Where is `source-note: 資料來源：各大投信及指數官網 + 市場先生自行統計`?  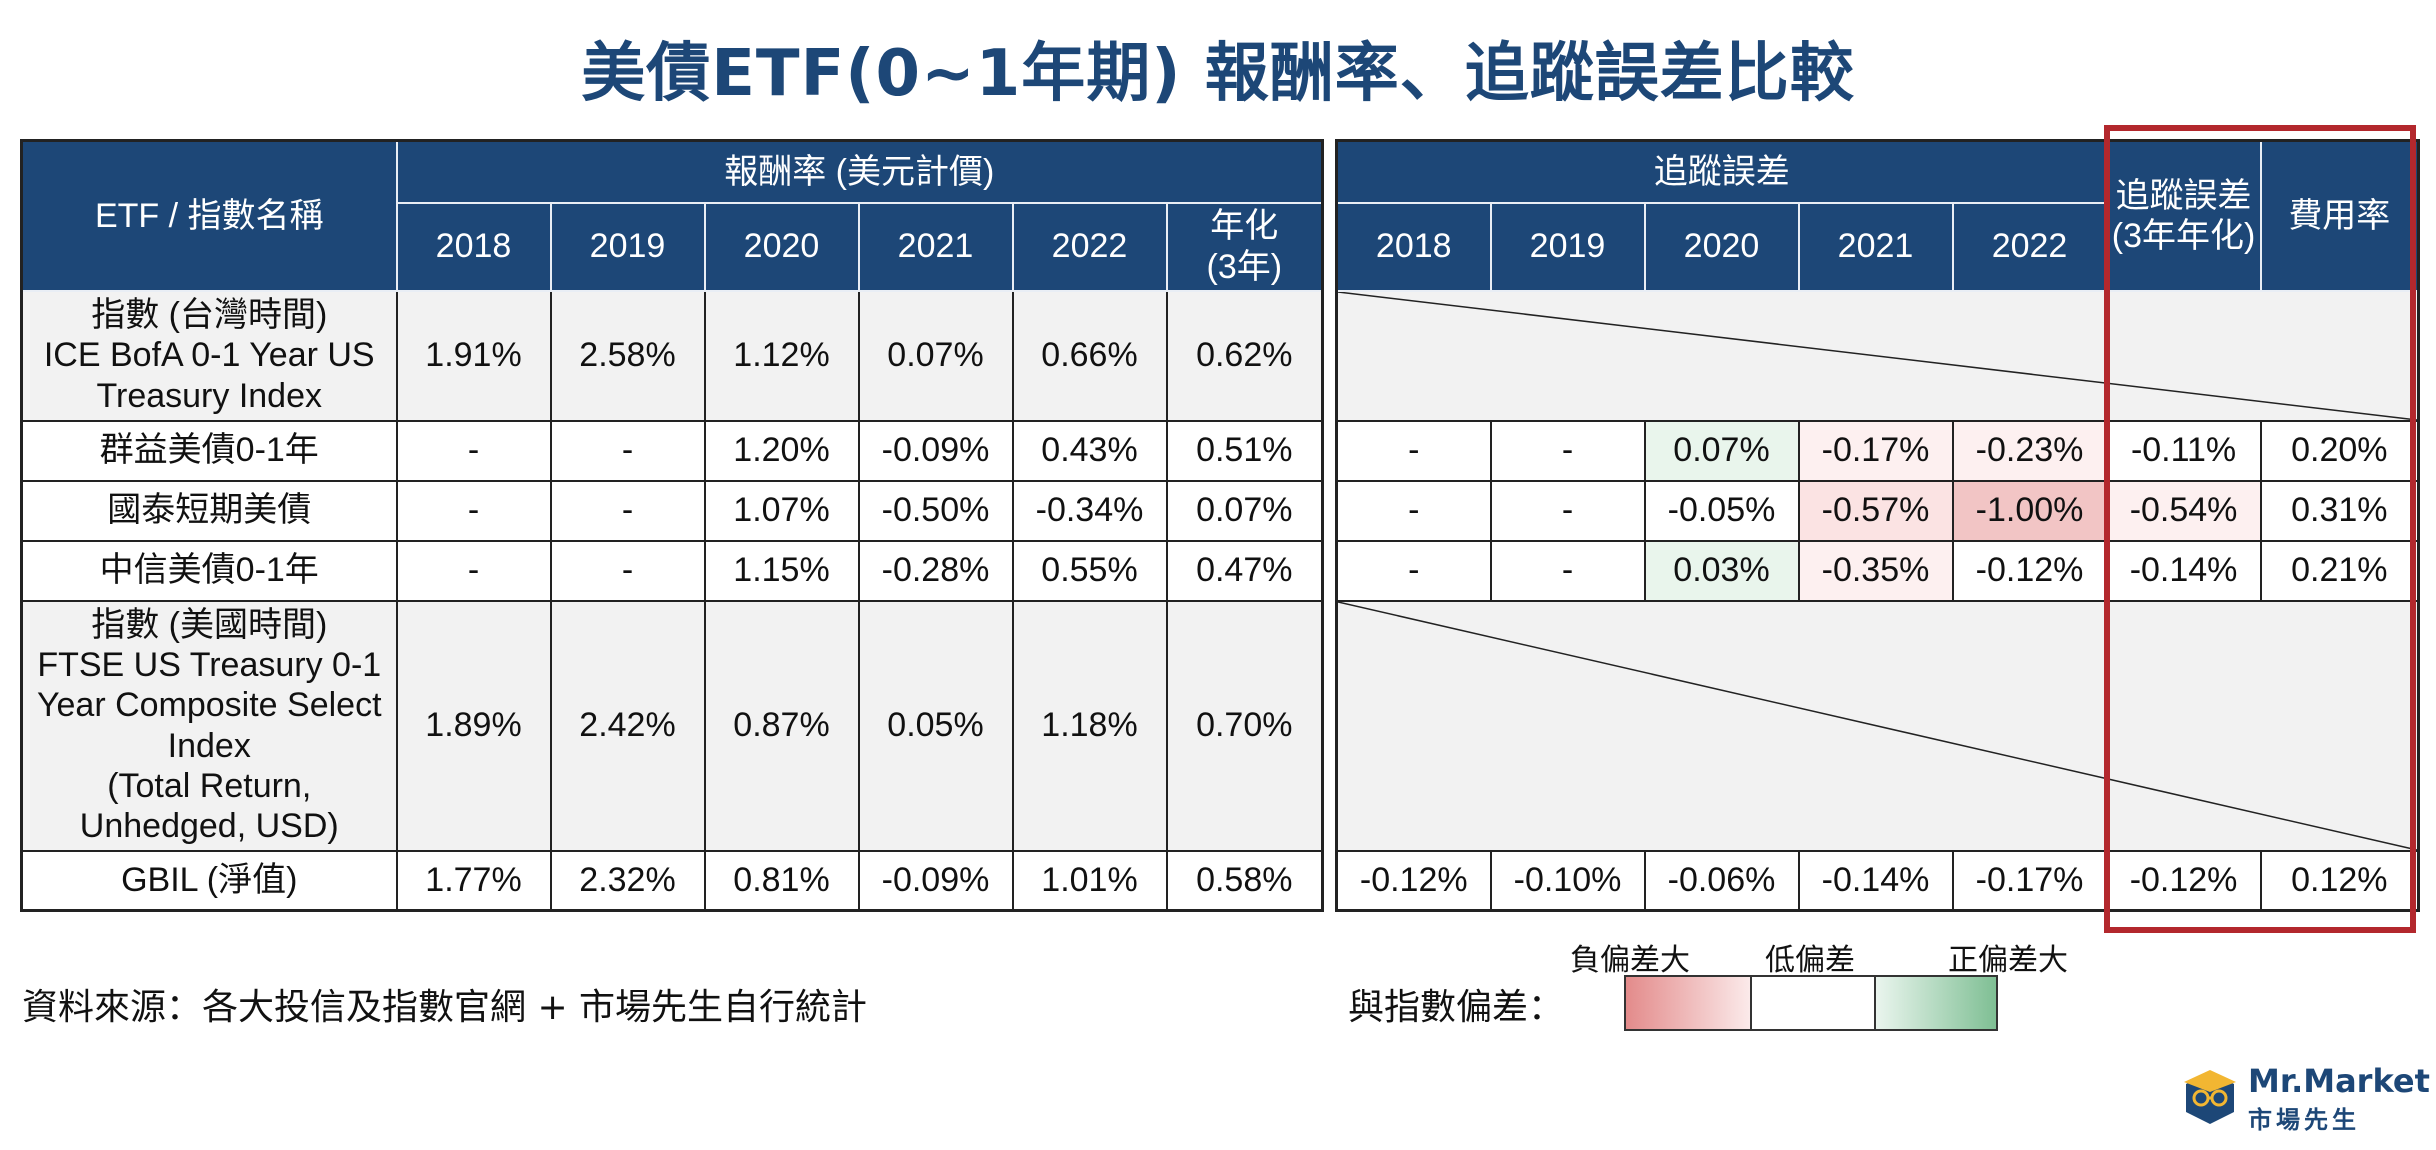
source-note: 資料來源：各大投信及指數官網 + 市場先生自行統計 is located at coordinates (445, 1007).